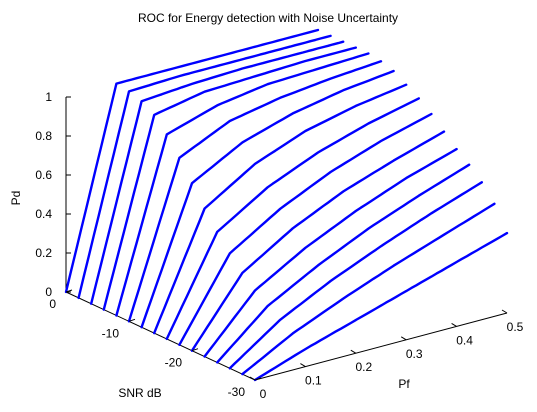 The width and height of the screenshot is (537, 412). What do you see at coordinates (139, 393) in the screenshot?
I see `snr-axis-label: SNR dB` at bounding box center [139, 393].